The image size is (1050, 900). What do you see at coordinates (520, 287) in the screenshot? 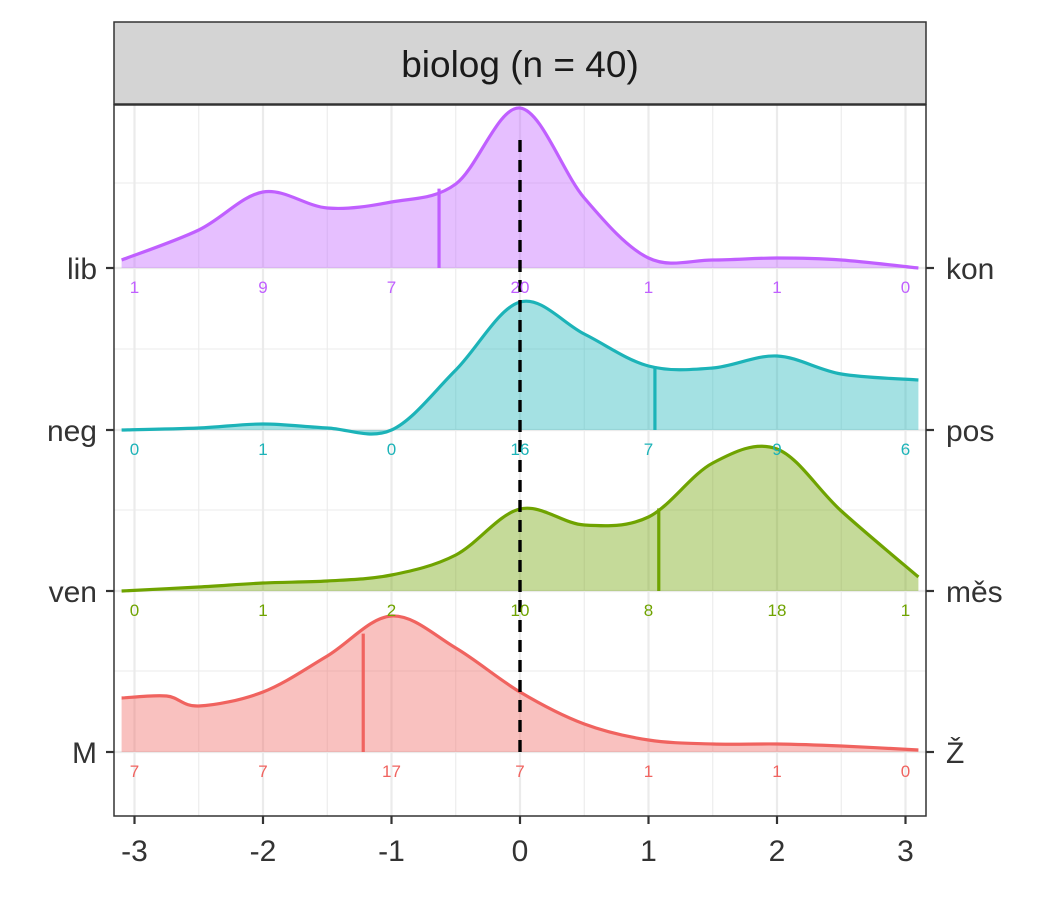
I see `count-label-lib: 20` at bounding box center [520, 287].